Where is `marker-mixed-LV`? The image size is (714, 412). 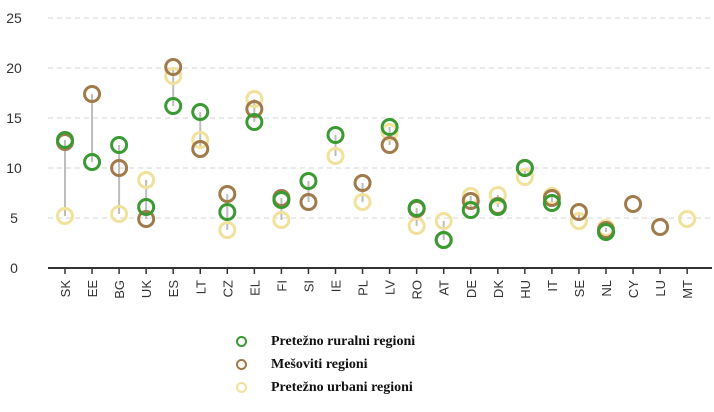 marker-mixed-LV is located at coordinates (389, 145).